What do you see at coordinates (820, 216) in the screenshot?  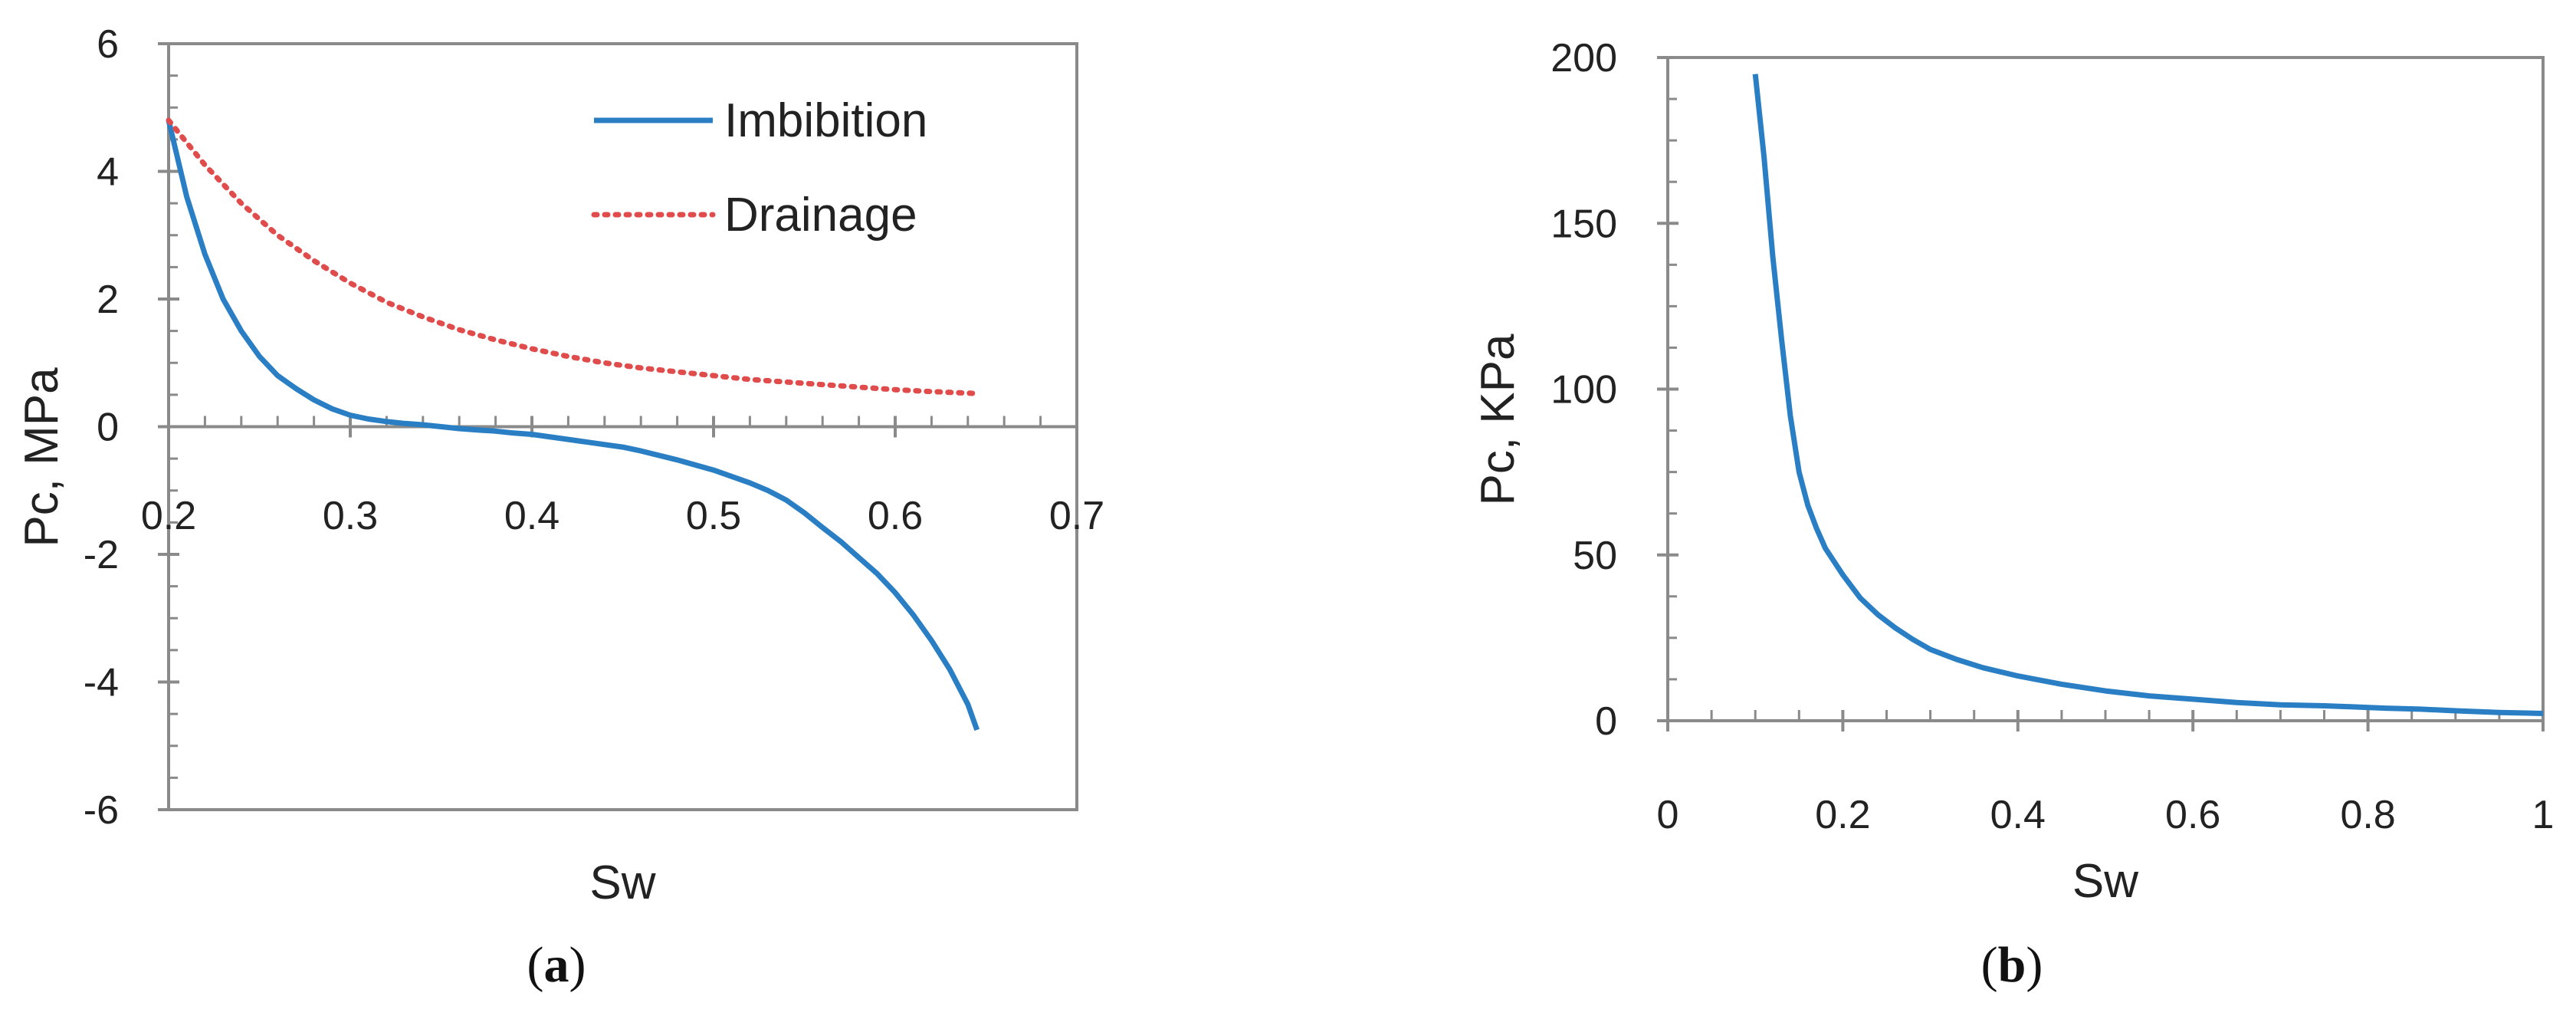 I see `legend-label-drainage: Drainage` at bounding box center [820, 216].